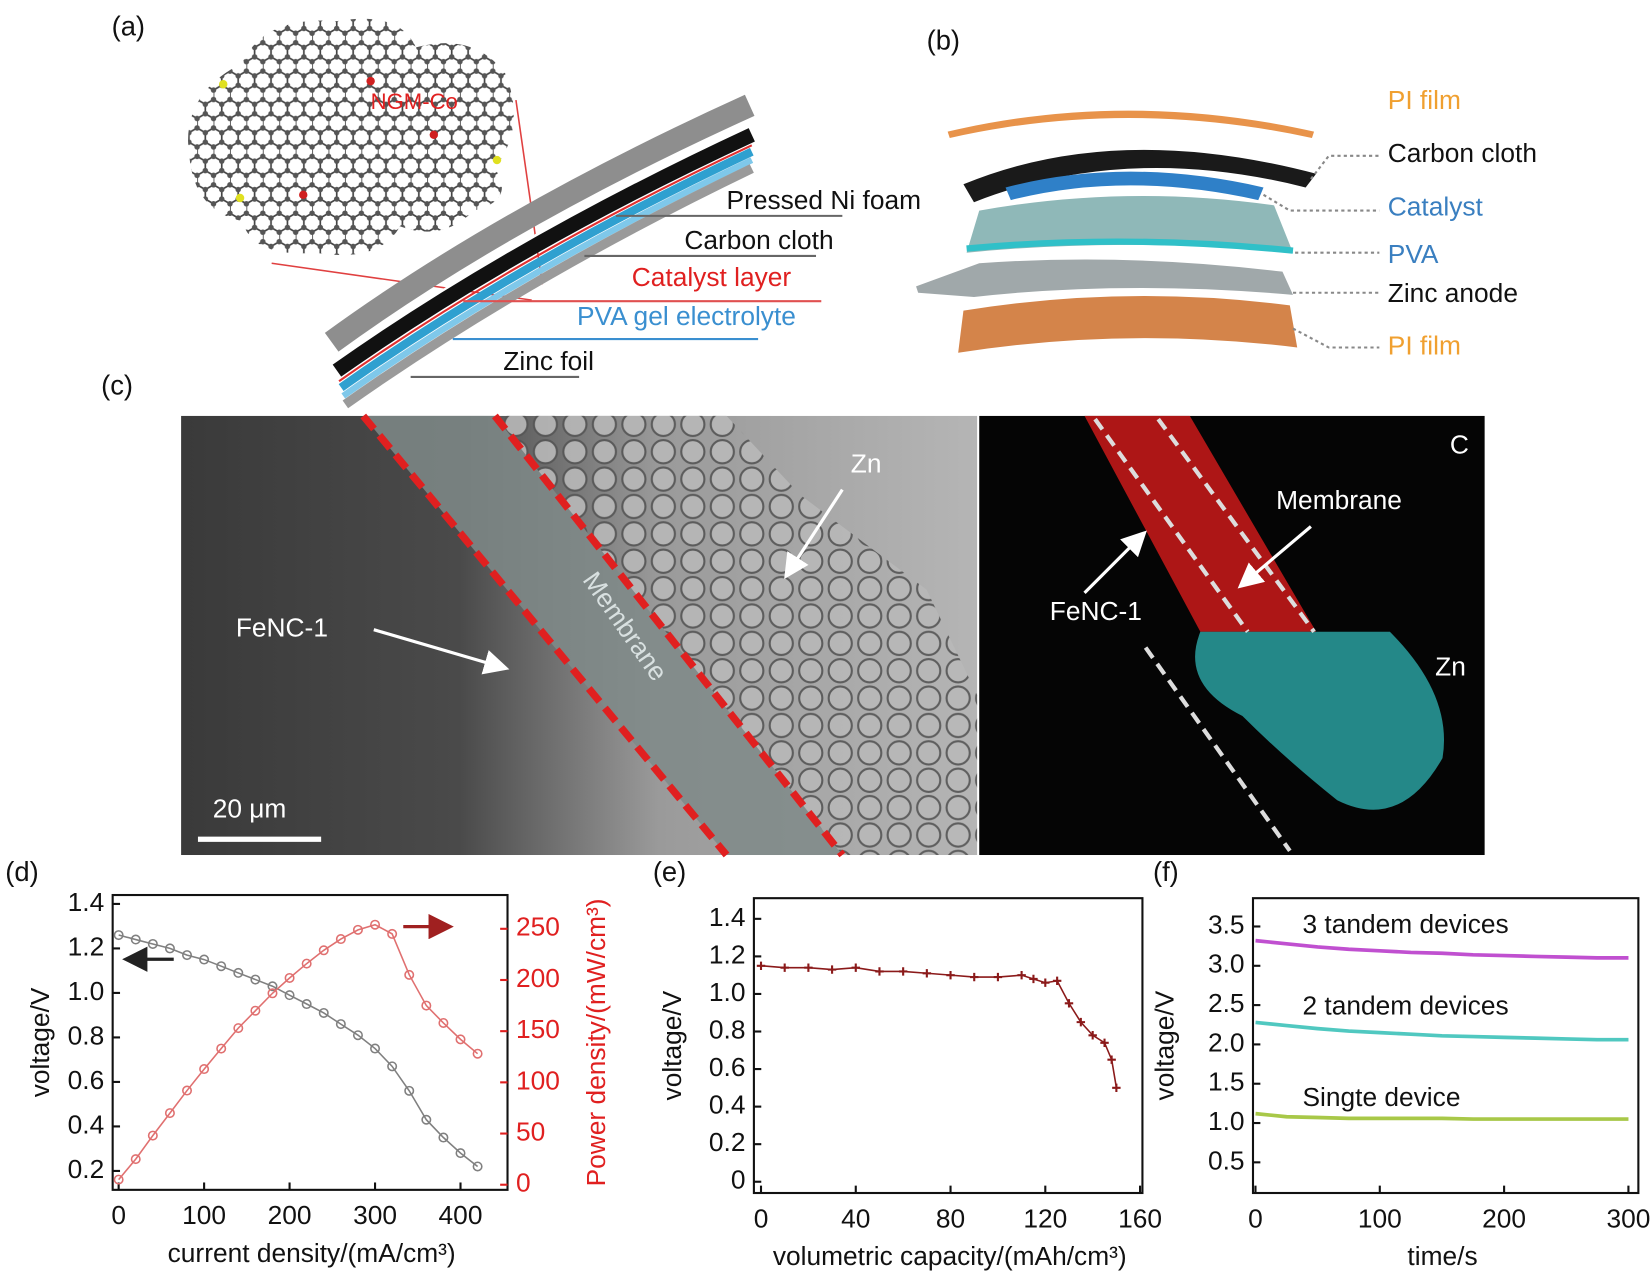  I want to click on x-tick-label: 400, so click(461, 1215).